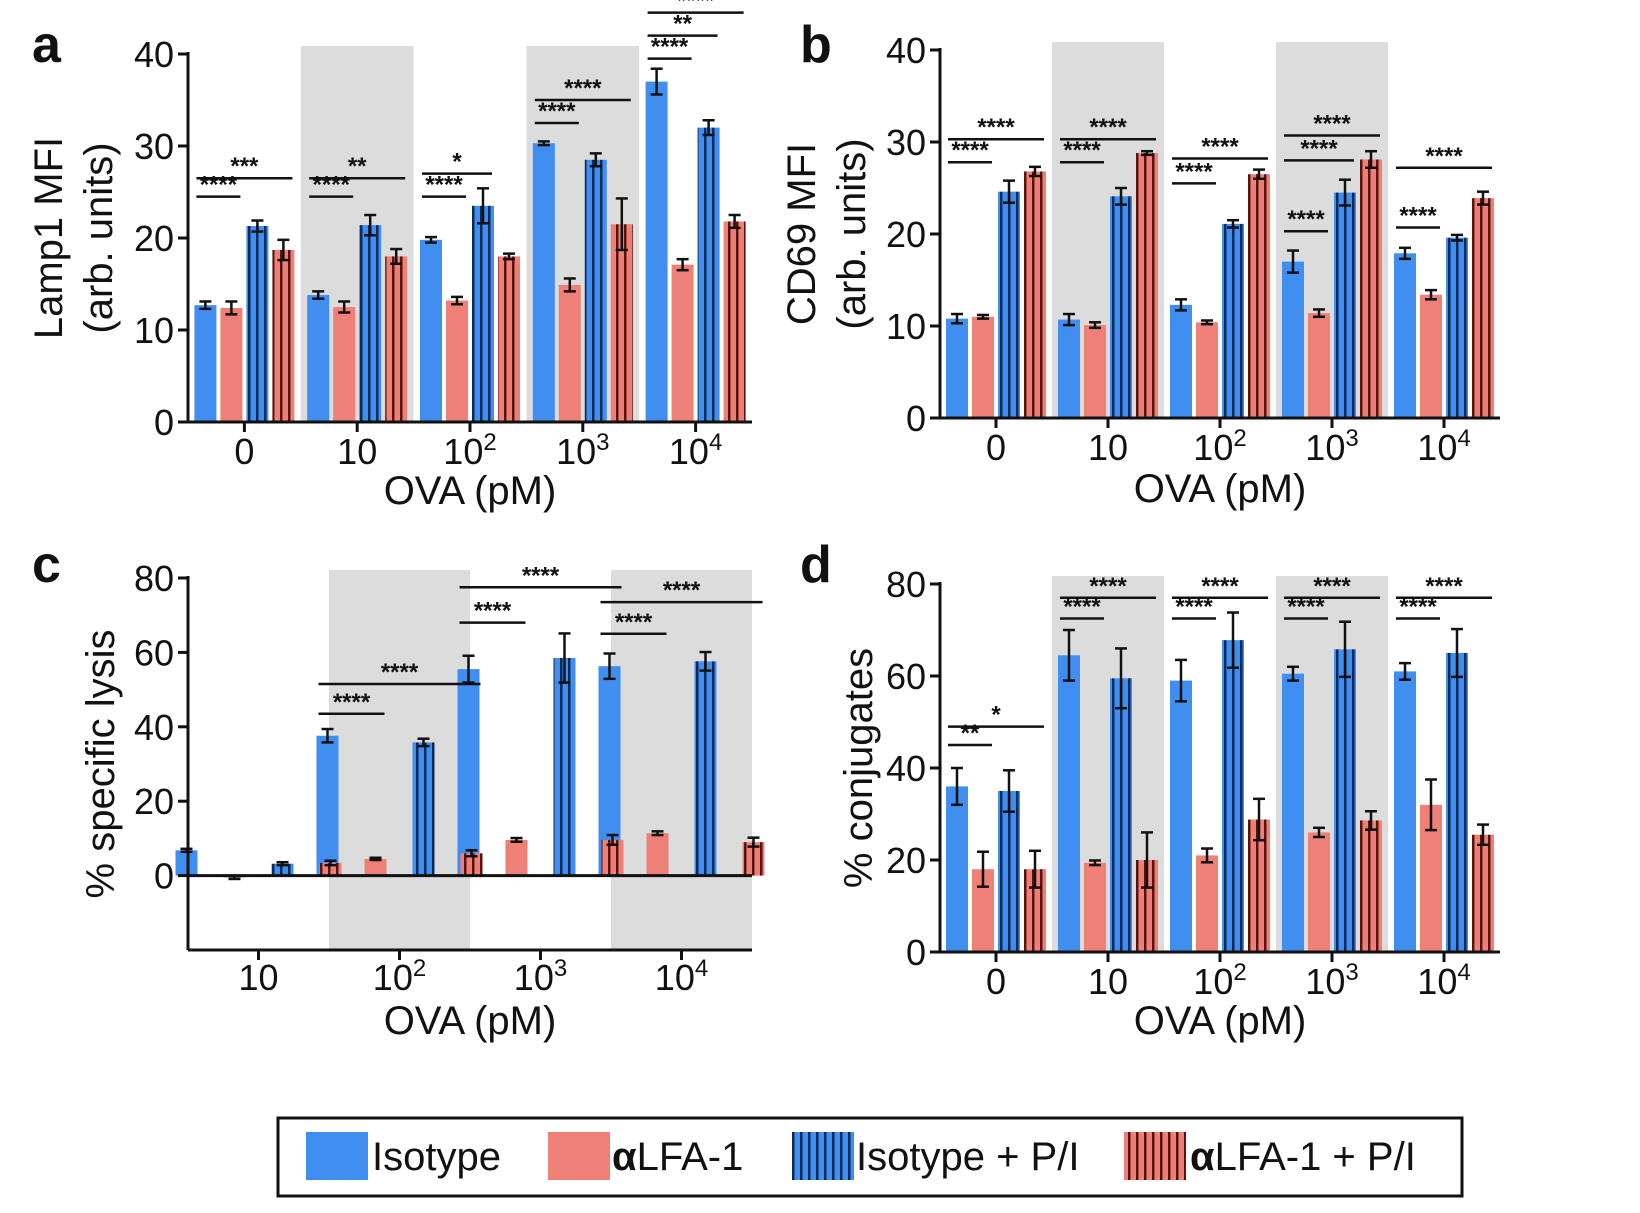  What do you see at coordinates (906, 326) in the screenshot?
I see `y-tick-label: 10` at bounding box center [906, 326].